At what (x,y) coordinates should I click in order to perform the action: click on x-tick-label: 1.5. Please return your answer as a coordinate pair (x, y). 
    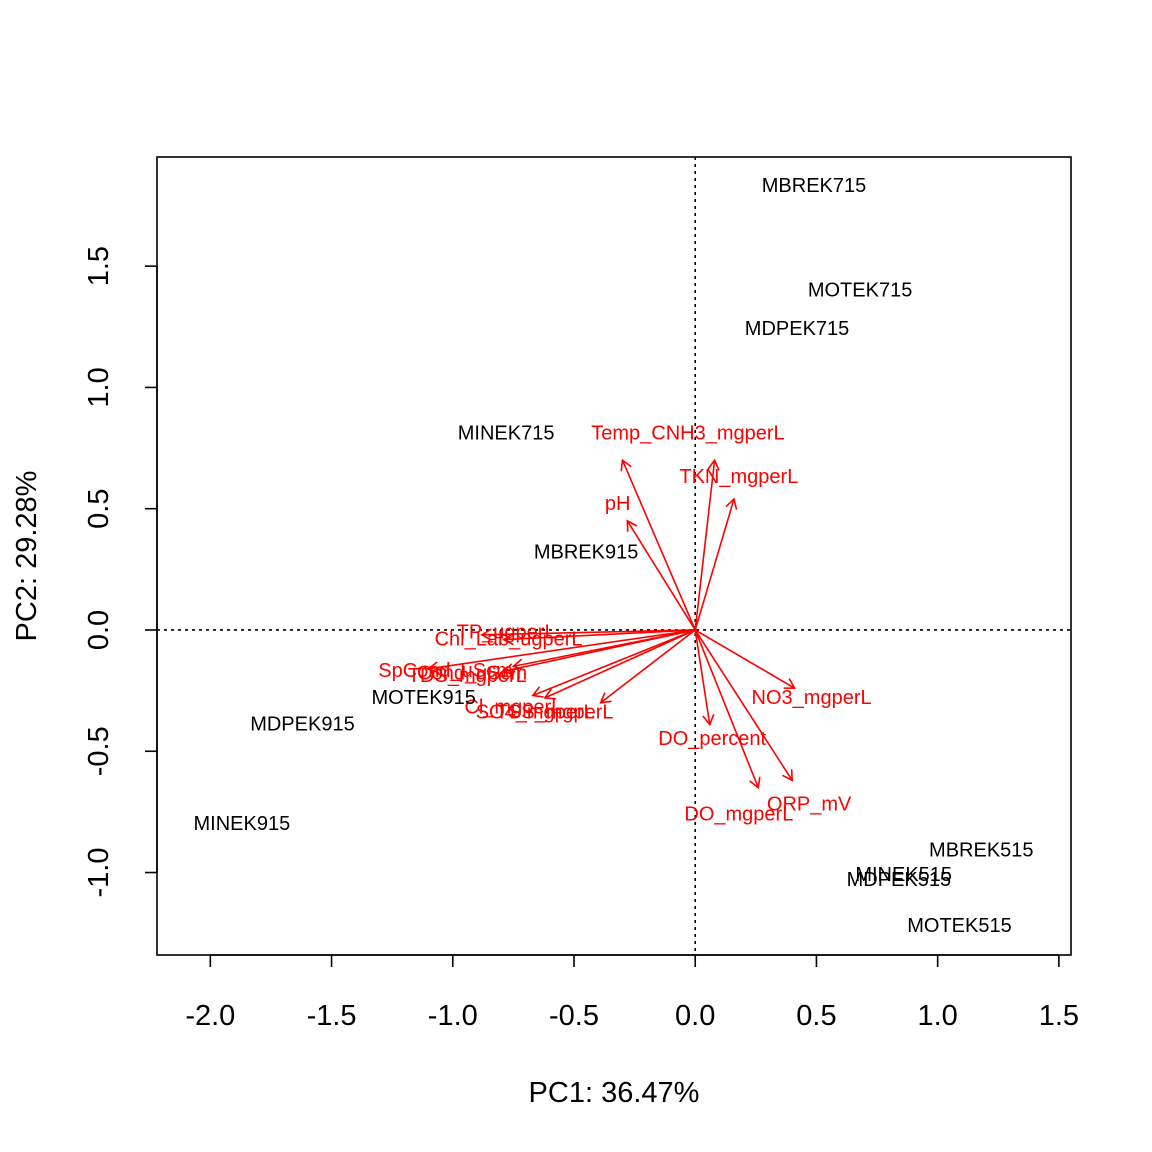
    Looking at the image, I should click on (1059, 1016).